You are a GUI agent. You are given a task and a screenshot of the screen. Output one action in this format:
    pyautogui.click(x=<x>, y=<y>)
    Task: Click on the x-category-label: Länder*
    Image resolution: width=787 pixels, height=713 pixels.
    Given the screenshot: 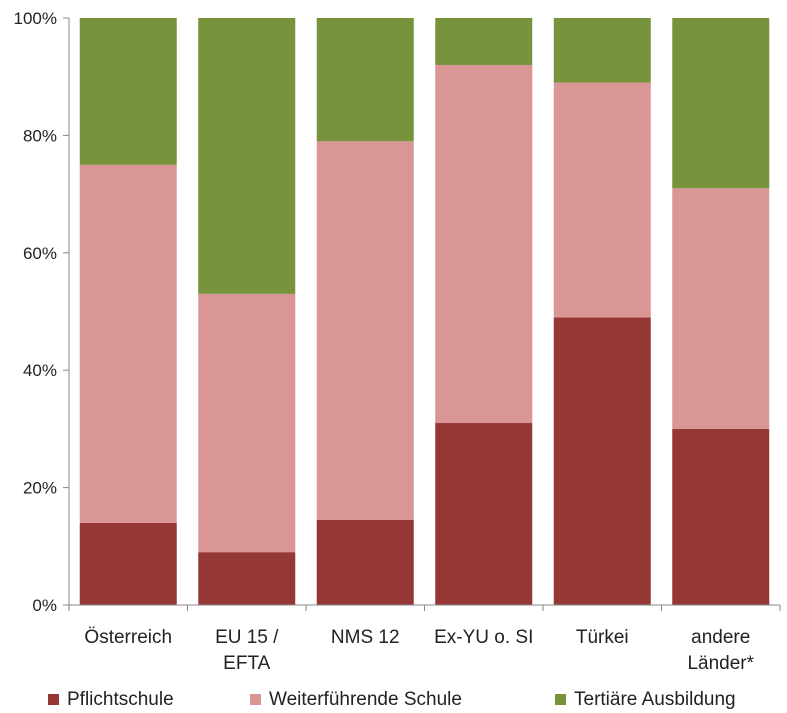 What is the action you would take?
    pyautogui.click(x=720, y=663)
    